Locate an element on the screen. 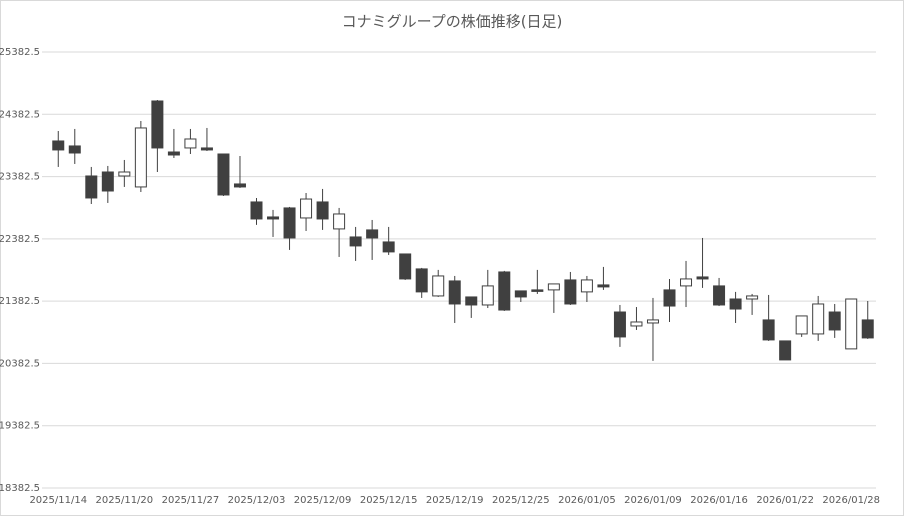 The image size is (904, 516). x-tick-label: 2025/12/19 is located at coordinates (455, 500).